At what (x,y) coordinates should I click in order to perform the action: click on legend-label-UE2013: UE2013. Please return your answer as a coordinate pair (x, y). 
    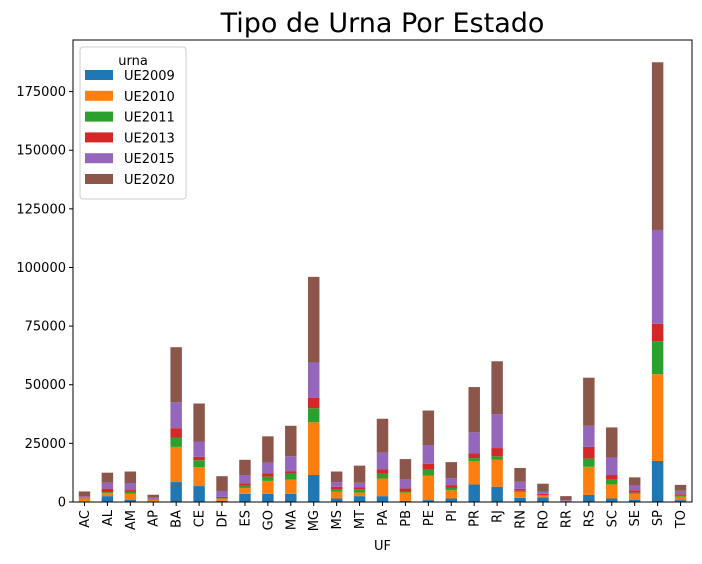
    Looking at the image, I should click on (149, 138).